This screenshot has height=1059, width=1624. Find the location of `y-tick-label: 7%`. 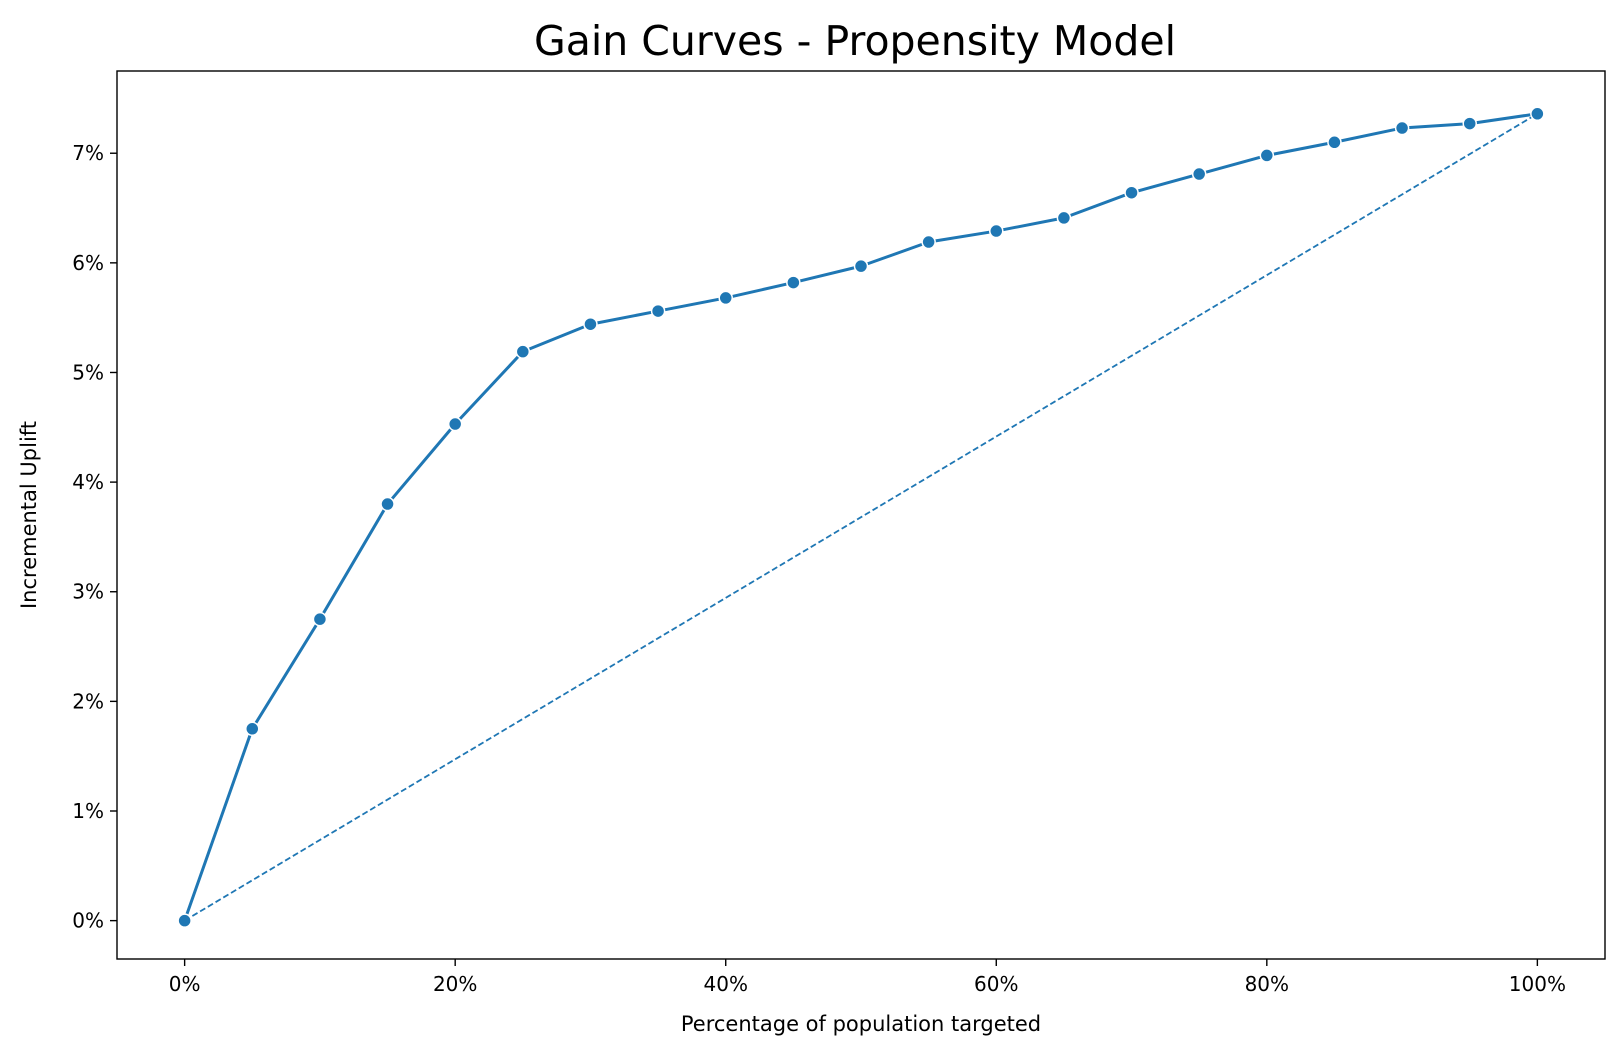

y-tick-label: 7% is located at coordinates (88, 153).